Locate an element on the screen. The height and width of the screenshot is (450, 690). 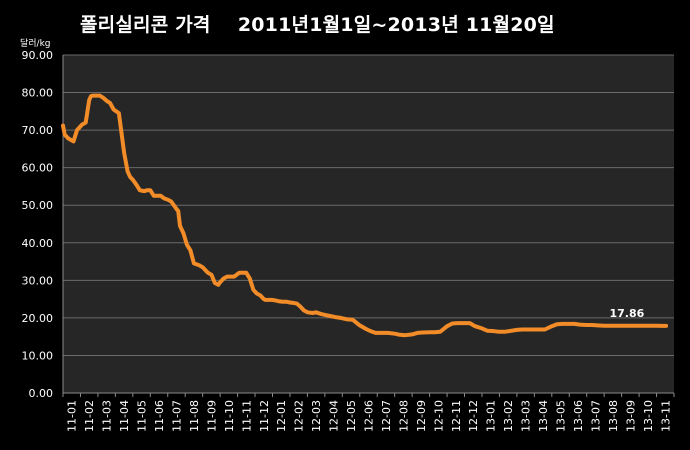
x-tick-label: 11-01 is located at coordinates (72, 416).